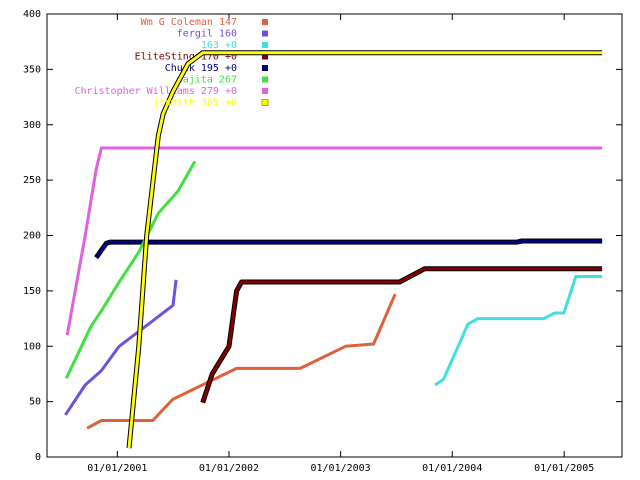 Image resolution: width=640 pixels, height=480 pixels. I want to click on x-tick-label: 01/01/2002, so click(229, 468).